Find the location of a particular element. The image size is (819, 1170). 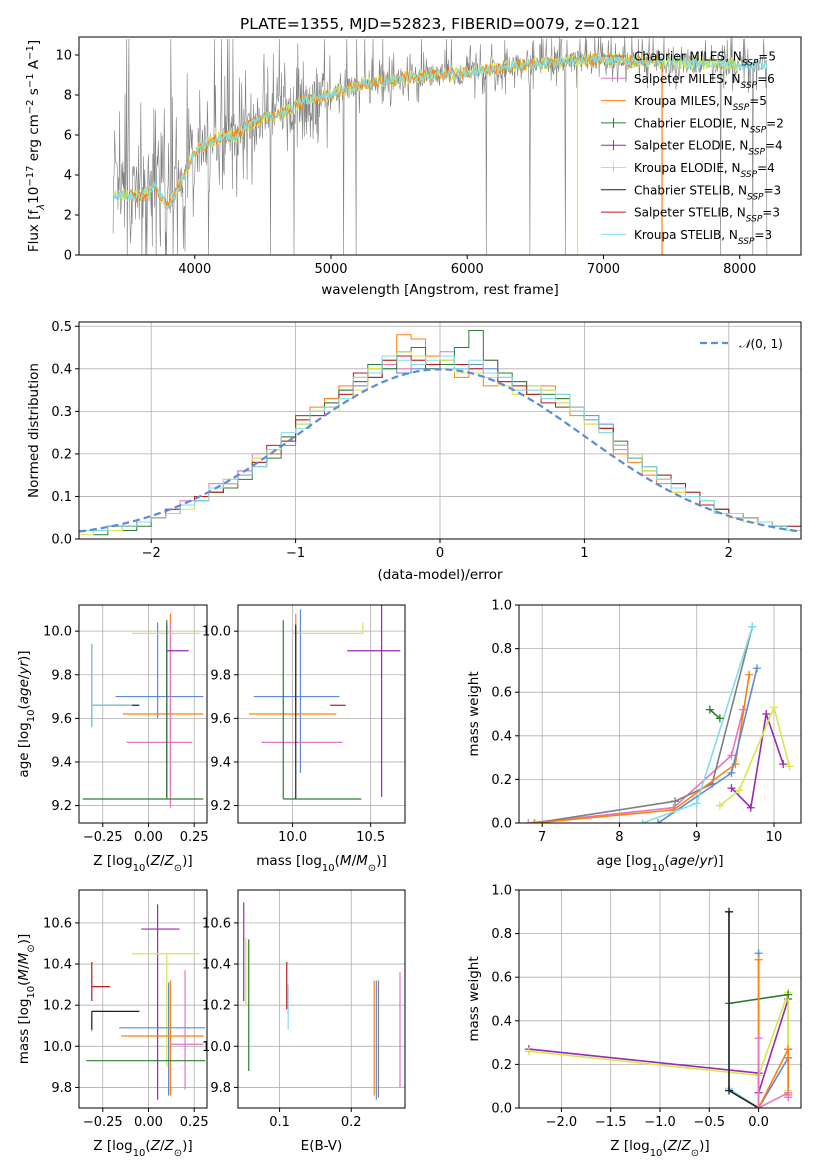

age_vs_Z-xtick-label: 0.25 is located at coordinates (194, 837).